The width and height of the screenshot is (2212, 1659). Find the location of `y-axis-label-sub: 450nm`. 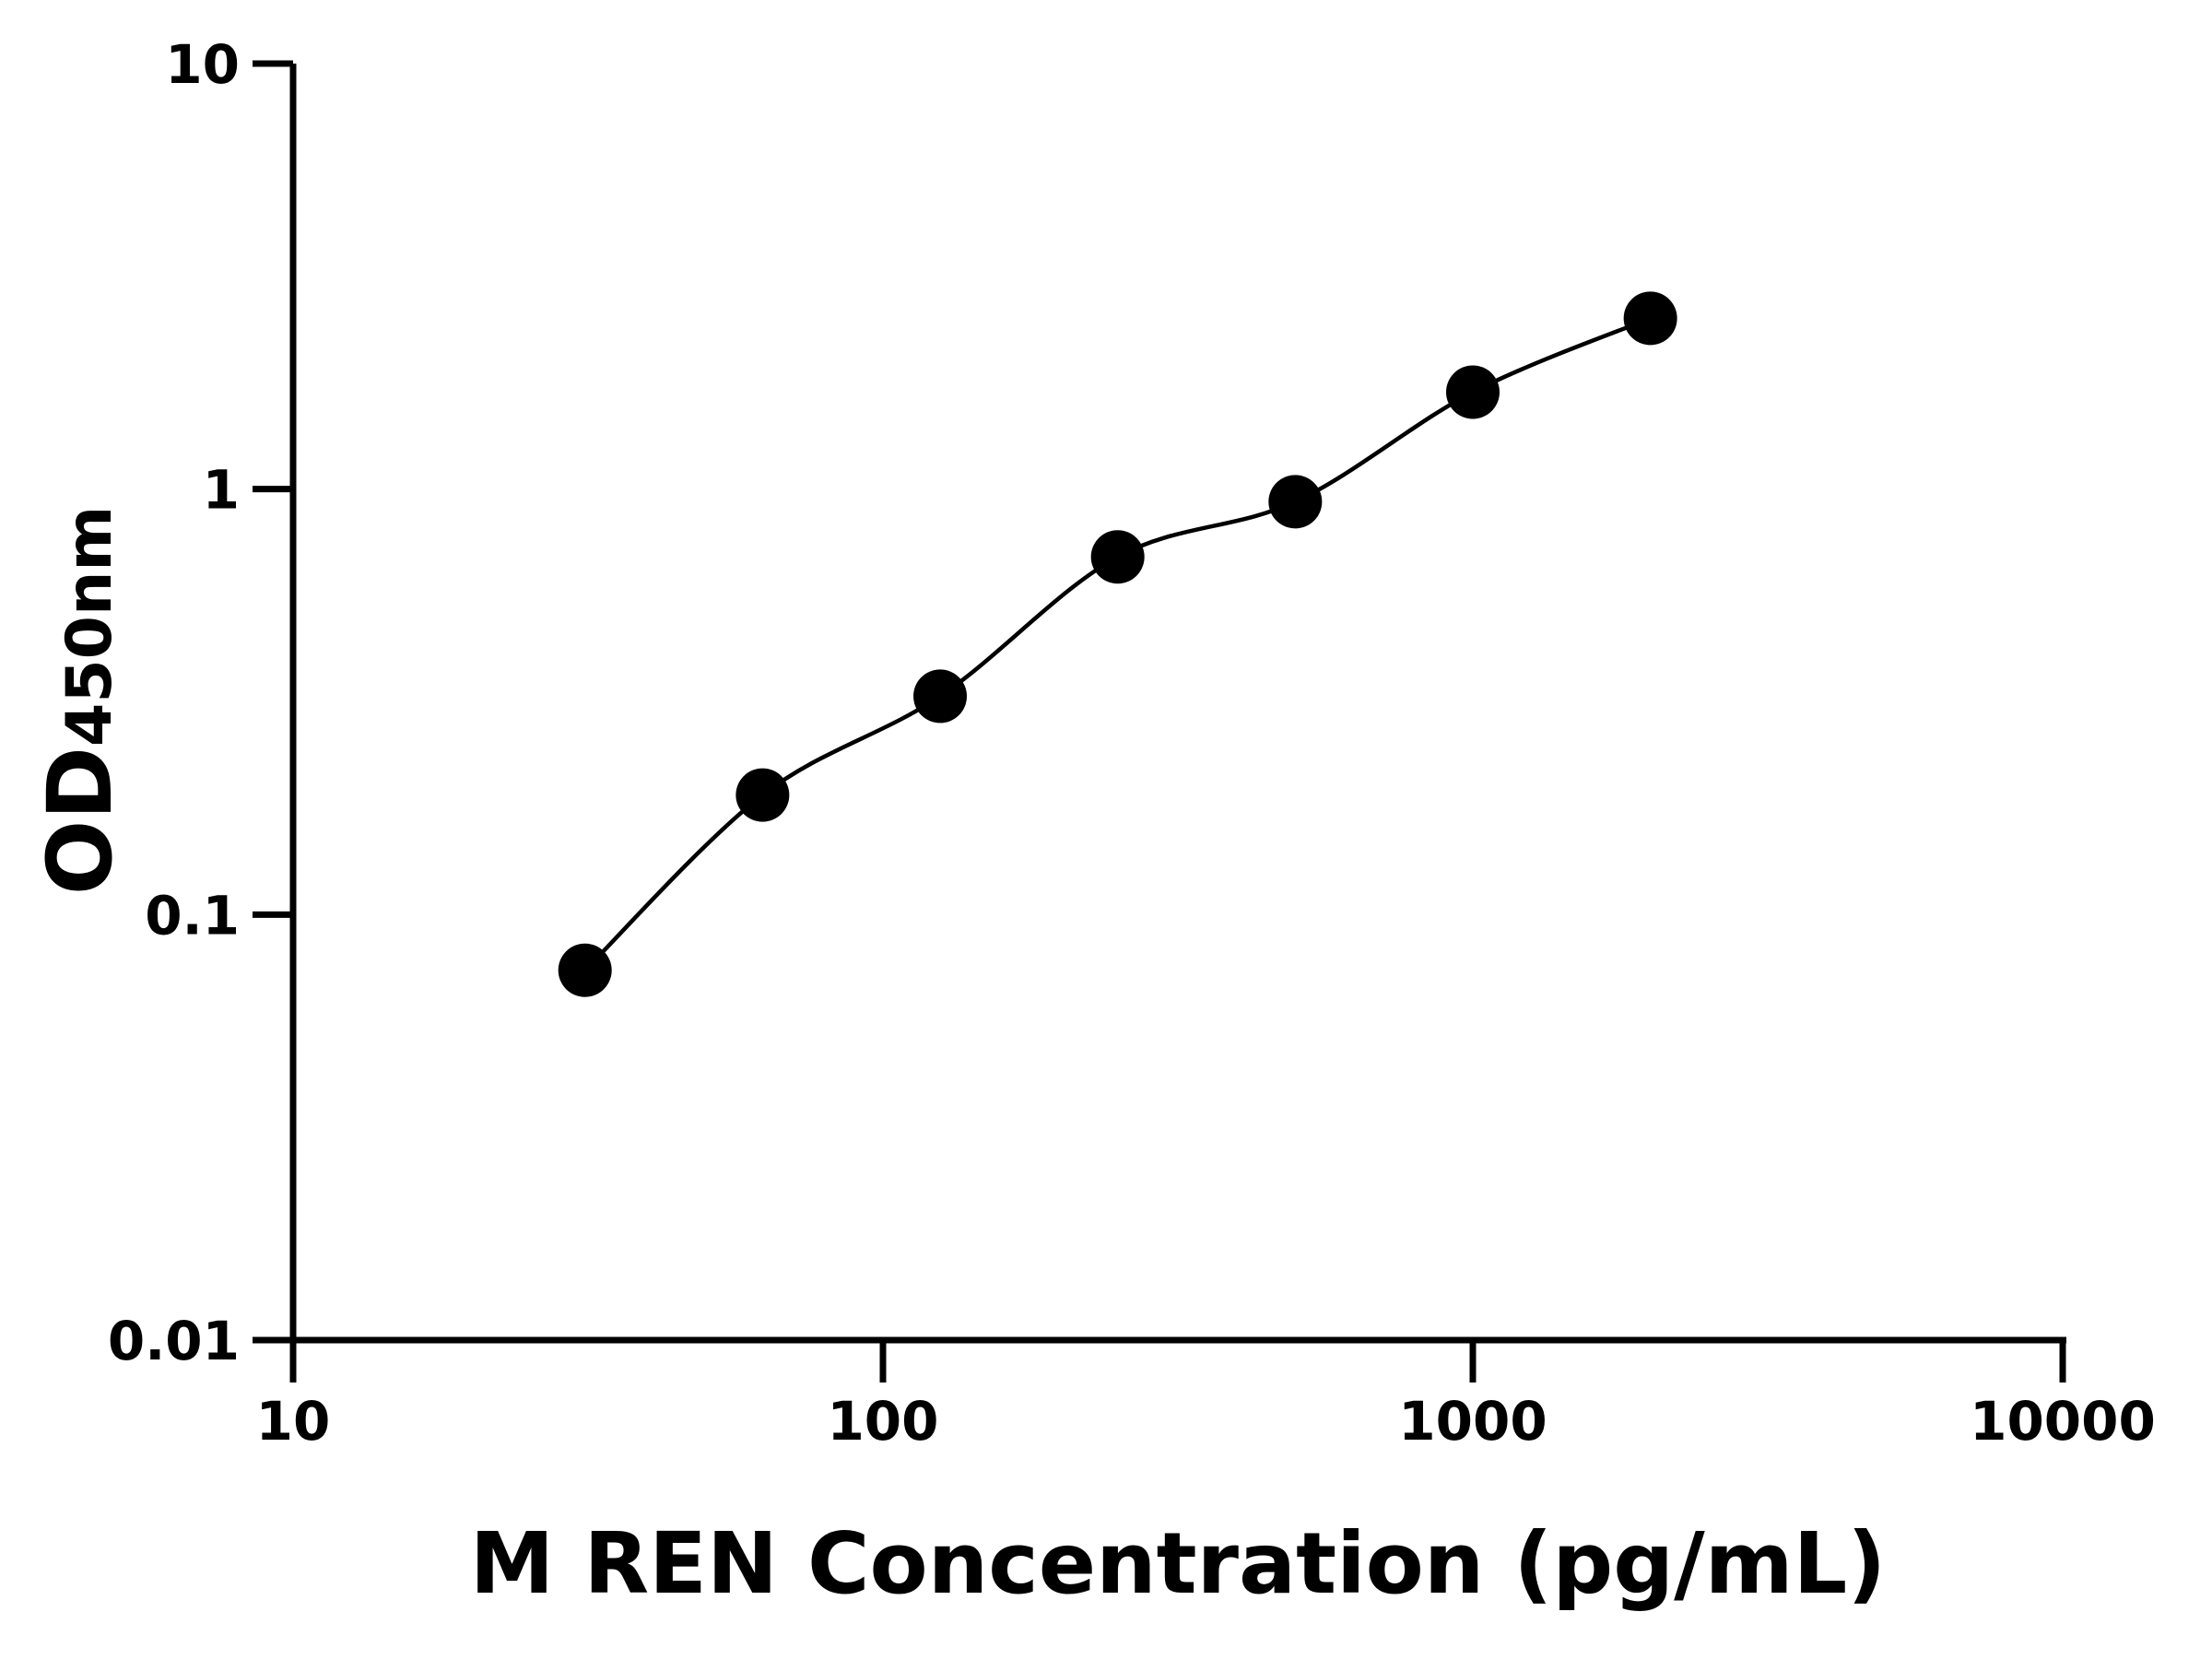

y-axis-label-sub: 450nm is located at coordinates (89, 626).